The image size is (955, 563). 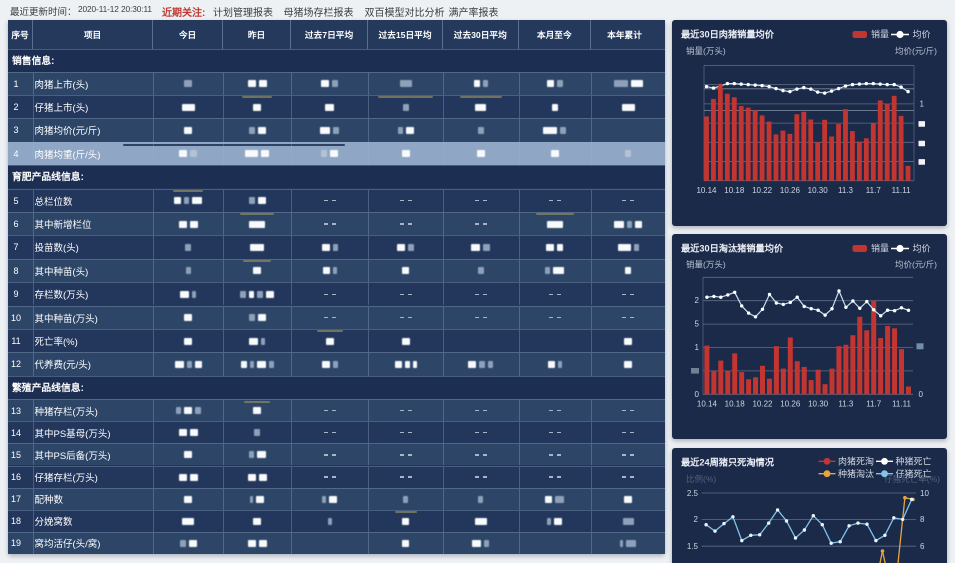 What do you see at coordinates (856, 473) in the screenshot?
I see `svg-text: 种猪淘汰` at bounding box center [856, 473].